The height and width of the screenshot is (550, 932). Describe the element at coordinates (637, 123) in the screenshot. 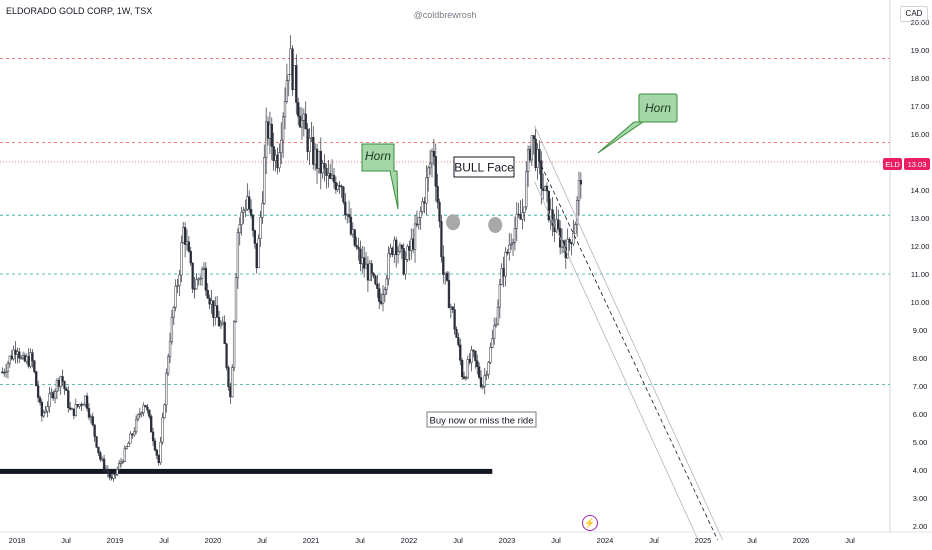

I see `horn-right-callout: Horn` at that location.